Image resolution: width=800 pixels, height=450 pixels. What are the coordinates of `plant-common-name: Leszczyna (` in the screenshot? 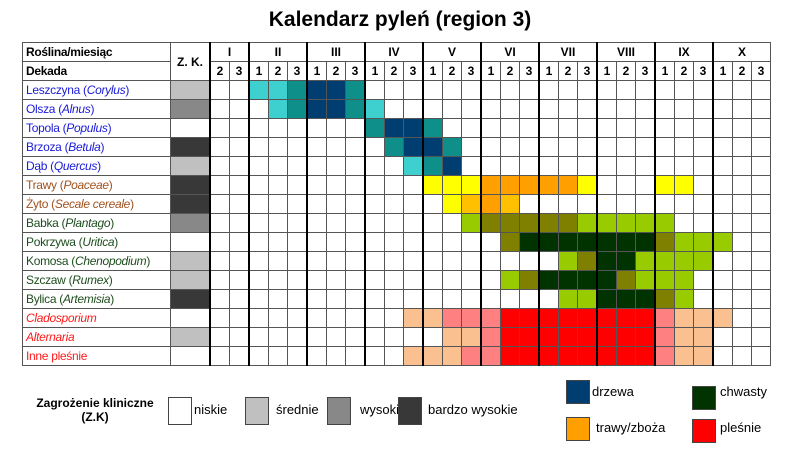 It's located at (56, 90).